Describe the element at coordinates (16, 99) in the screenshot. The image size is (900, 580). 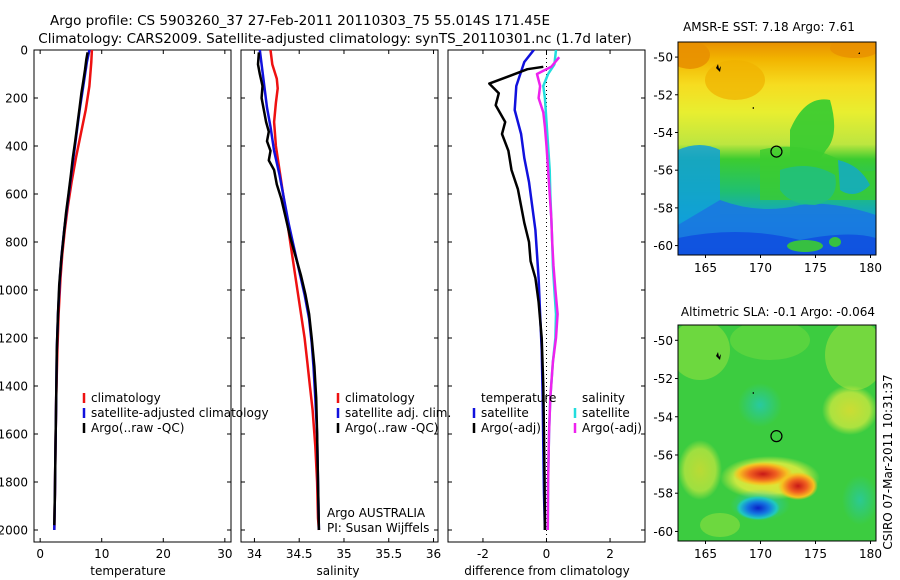
I see `depth-tick-label: 200` at that location.